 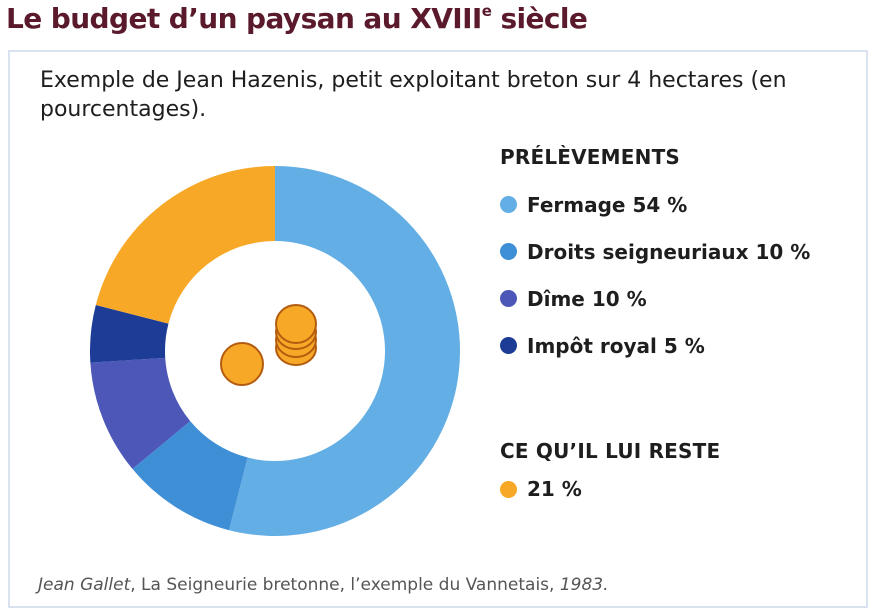 What do you see at coordinates (136, 585) in the screenshot?
I see `source-sep: ,` at bounding box center [136, 585].